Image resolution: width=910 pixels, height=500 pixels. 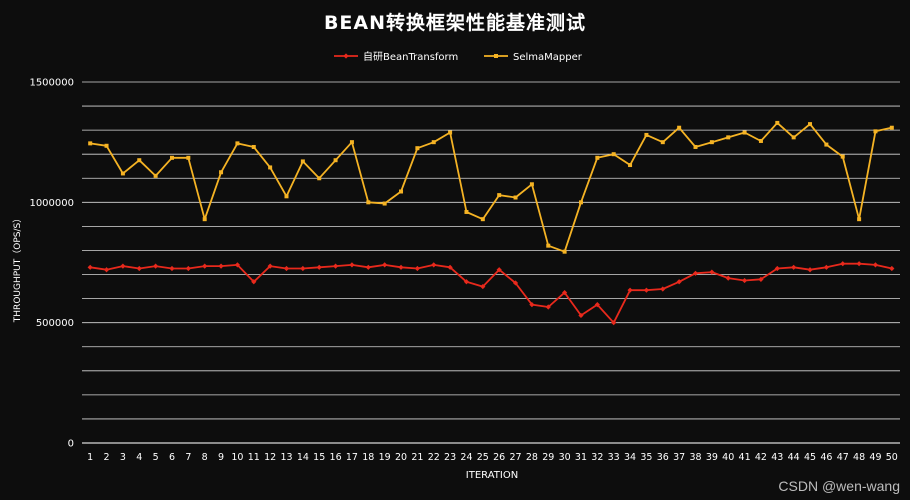 What do you see at coordinates (794, 457) in the screenshot?
I see `x-tick-label: 44` at bounding box center [794, 457].